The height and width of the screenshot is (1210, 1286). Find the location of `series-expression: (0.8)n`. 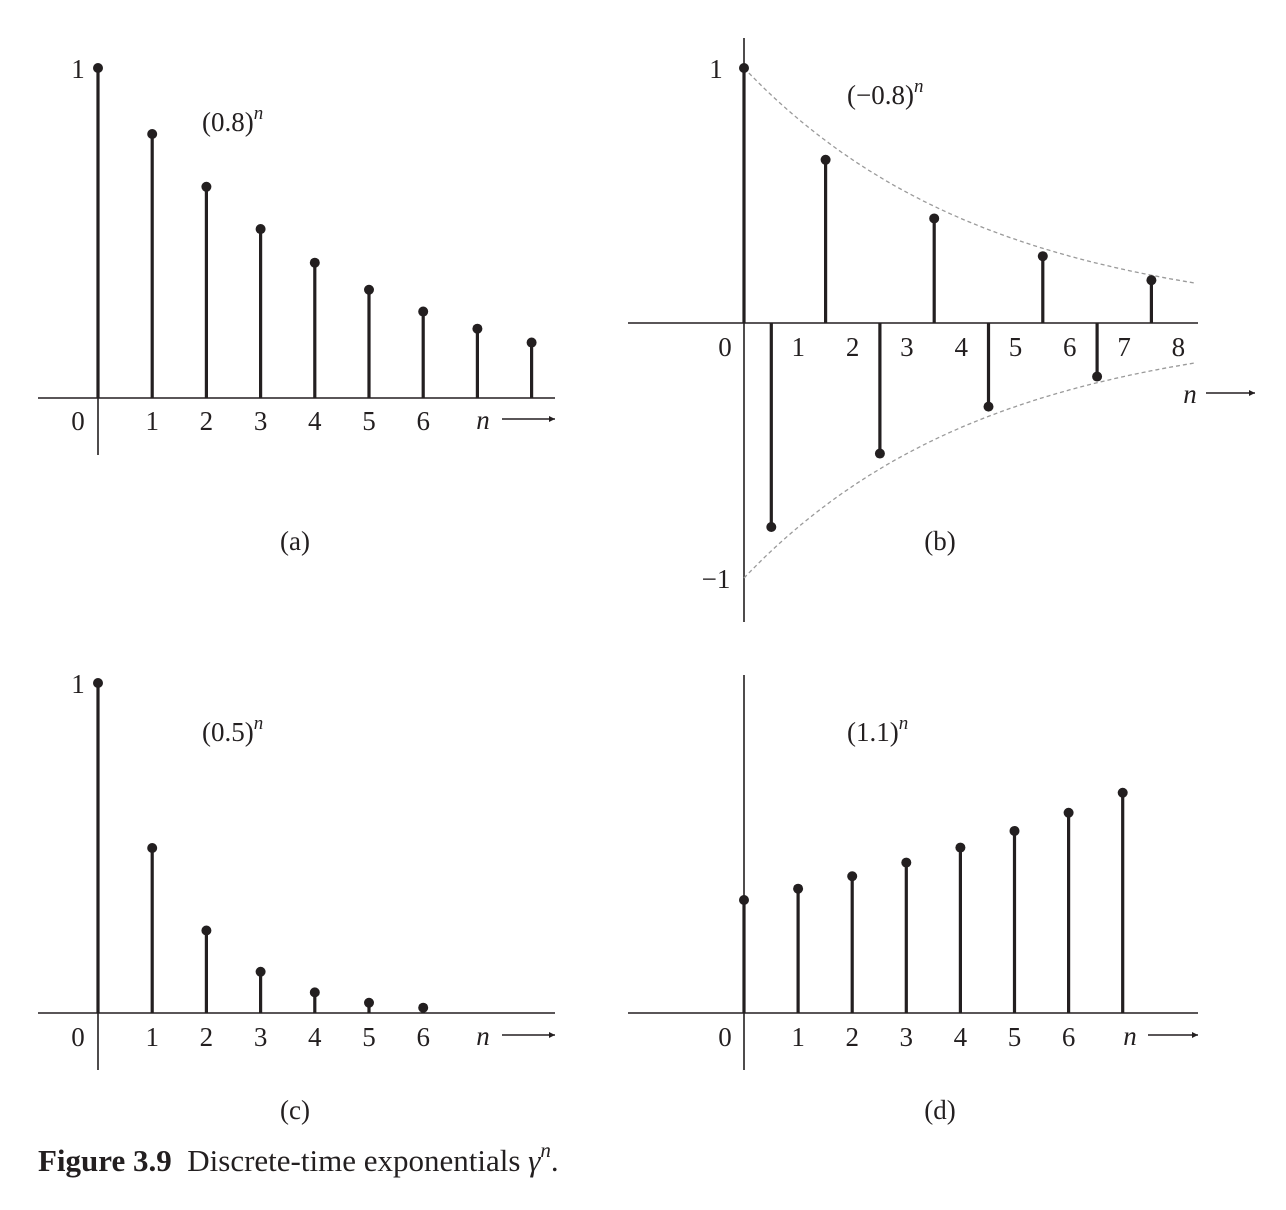

series-expression: (0.8)n is located at coordinates (232, 120).